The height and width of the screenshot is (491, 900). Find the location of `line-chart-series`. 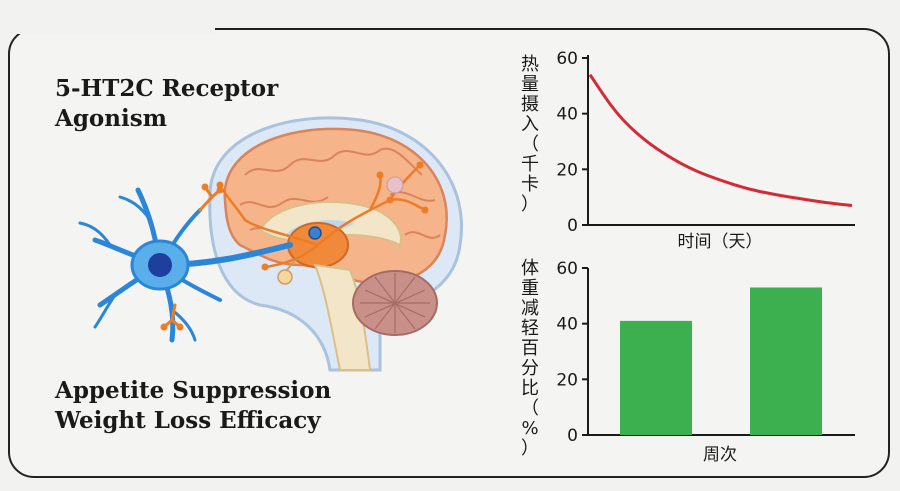

line-chart-series is located at coordinates (720, 140).